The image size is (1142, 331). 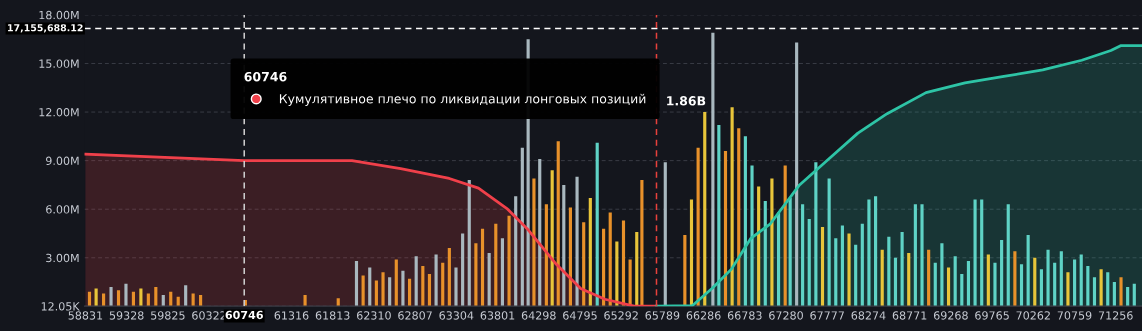 What do you see at coordinates (1074, 315) in the screenshot?
I see `x-tick-label: 70759` at bounding box center [1074, 315].